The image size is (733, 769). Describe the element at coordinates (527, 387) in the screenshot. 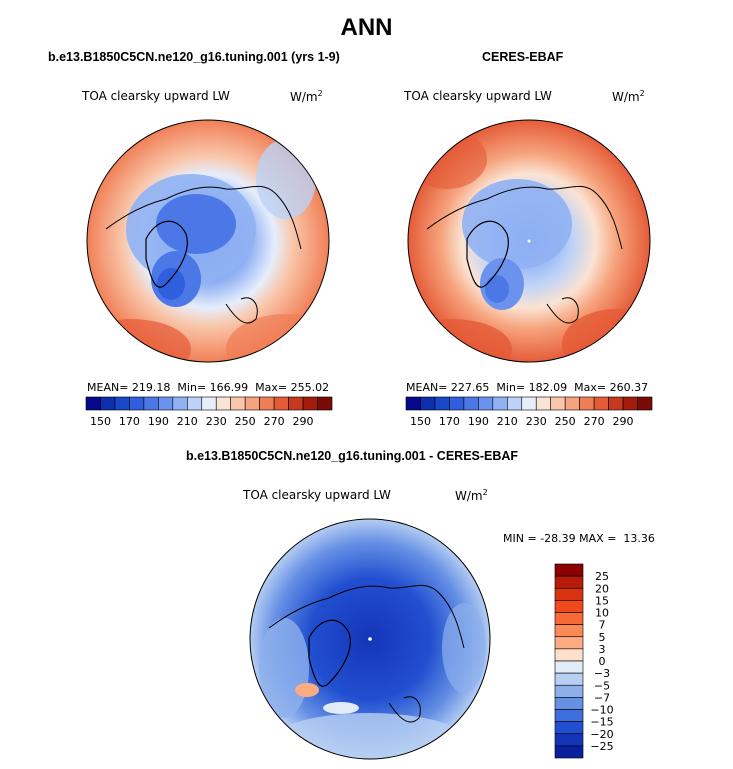

I see `panel2-stats: MEAN= 227.65 Min= 182.09 Max= 260.37` at that location.